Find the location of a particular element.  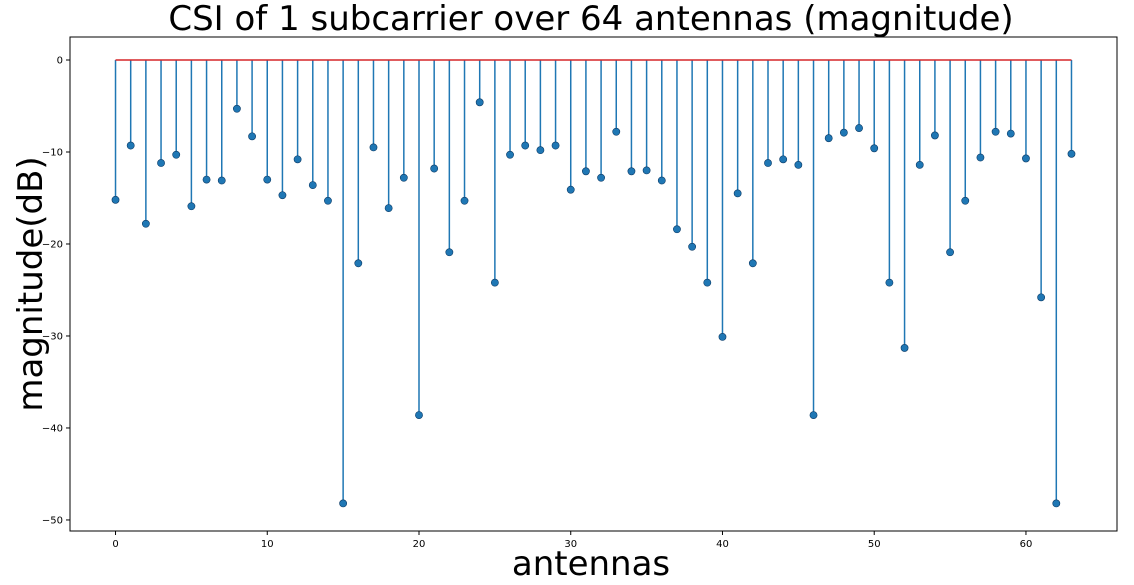

y-tick-label: −30 is located at coordinates (52, 336).